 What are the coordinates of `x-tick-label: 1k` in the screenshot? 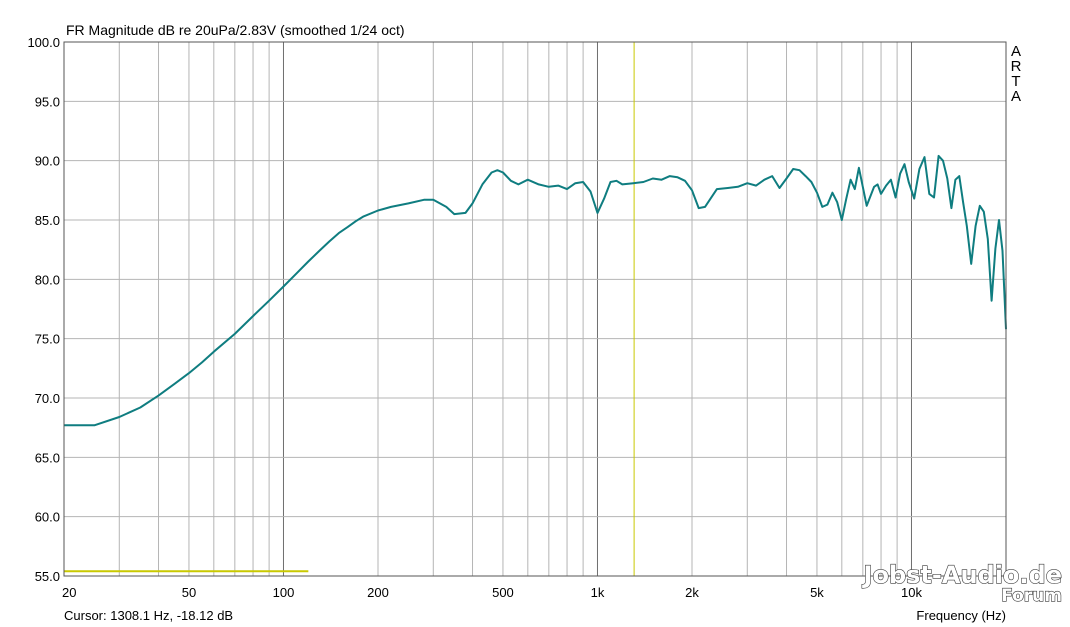 It's located at (598, 592).